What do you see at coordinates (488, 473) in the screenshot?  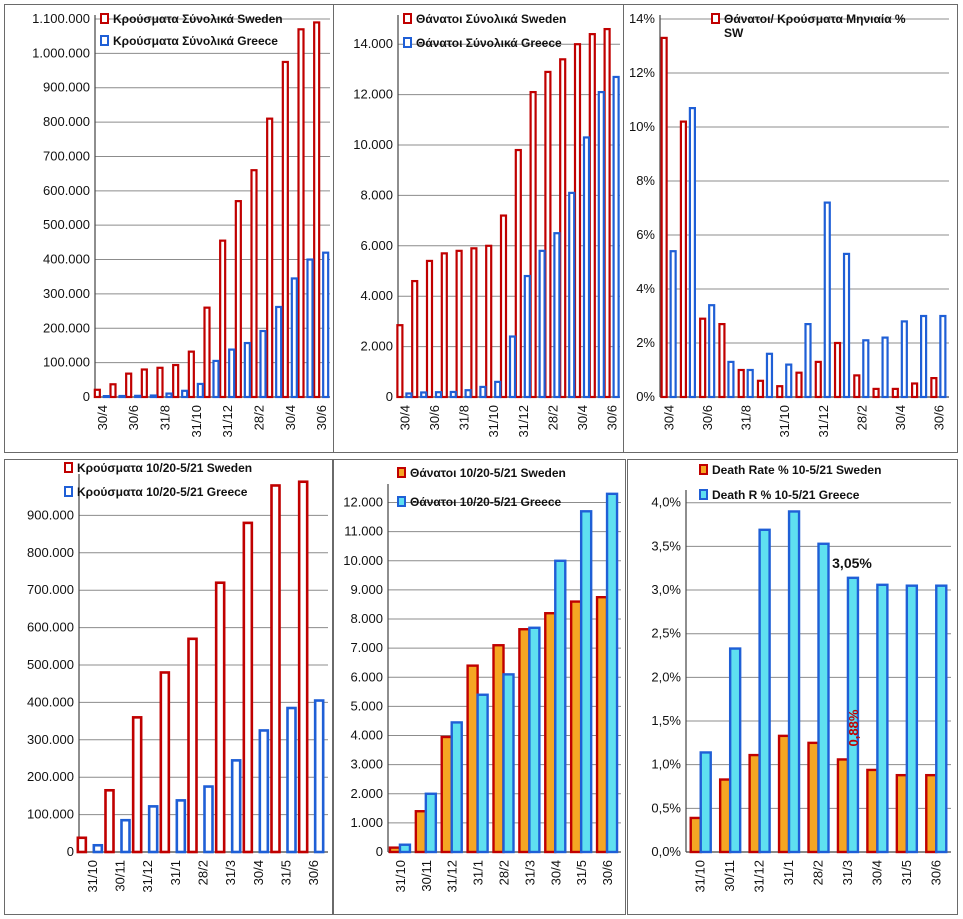 I see `legend-label: Θάνατοι 10/20-5/21 Sweden` at bounding box center [488, 473].